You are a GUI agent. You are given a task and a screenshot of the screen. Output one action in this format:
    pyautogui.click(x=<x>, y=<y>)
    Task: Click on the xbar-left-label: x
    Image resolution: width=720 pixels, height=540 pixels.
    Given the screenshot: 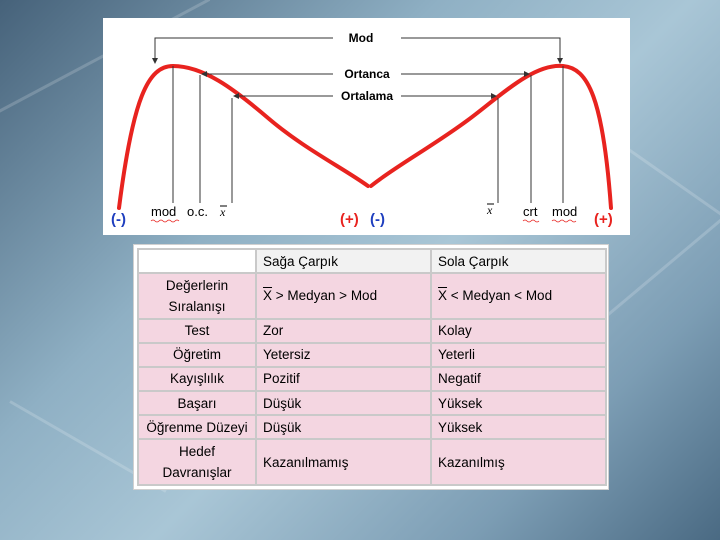 What is the action you would take?
    pyautogui.click(x=222, y=212)
    